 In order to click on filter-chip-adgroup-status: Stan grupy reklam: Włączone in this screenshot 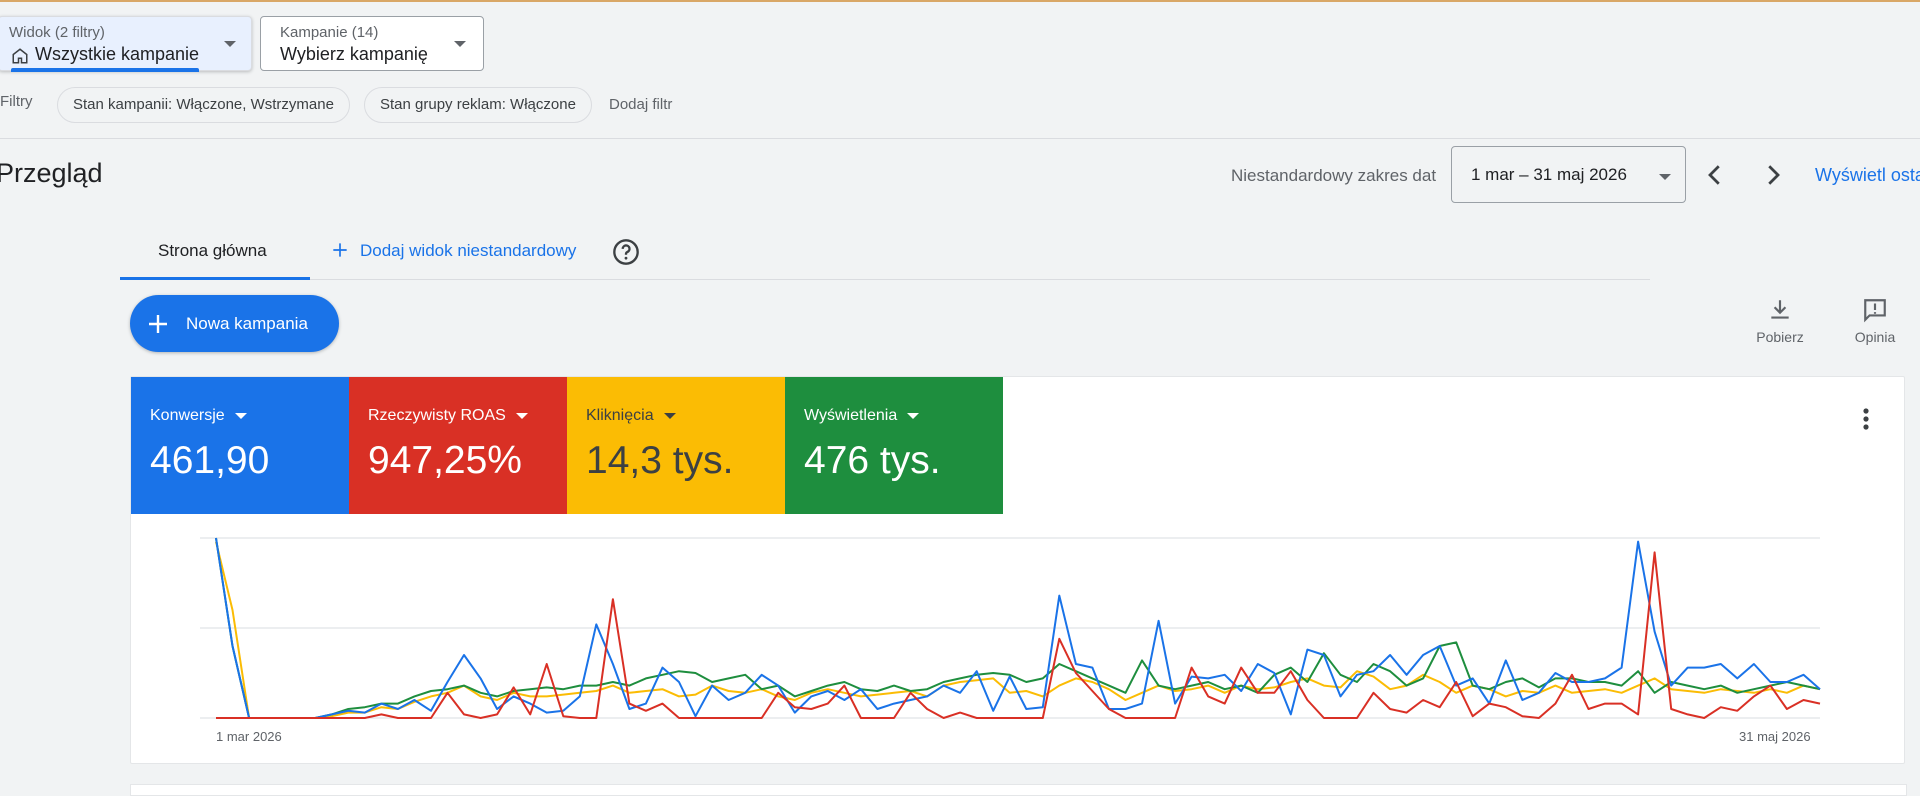, I will do `click(478, 105)`.